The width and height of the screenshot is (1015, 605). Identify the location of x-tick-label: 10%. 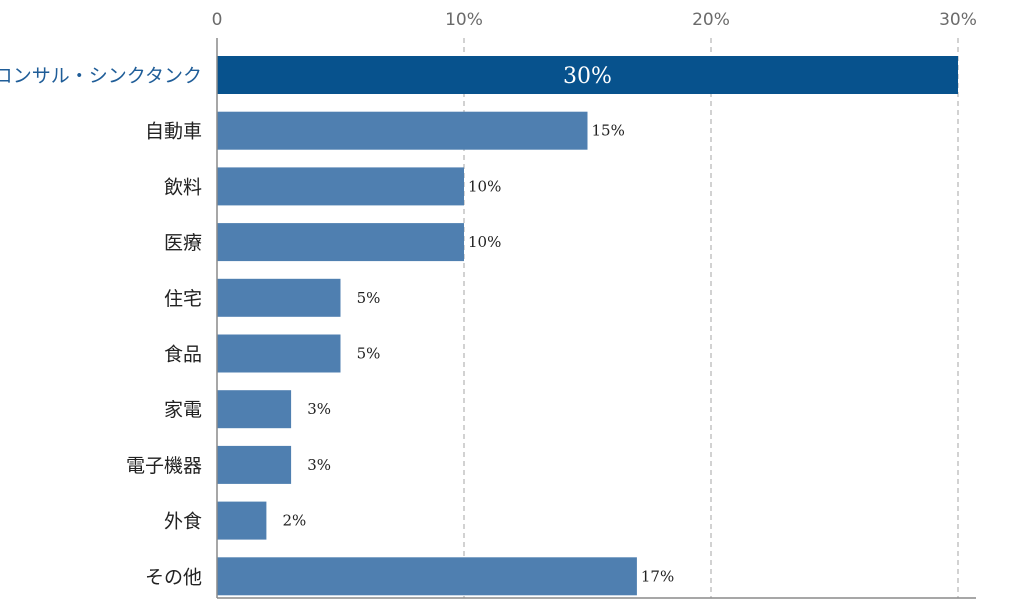
(464, 20).